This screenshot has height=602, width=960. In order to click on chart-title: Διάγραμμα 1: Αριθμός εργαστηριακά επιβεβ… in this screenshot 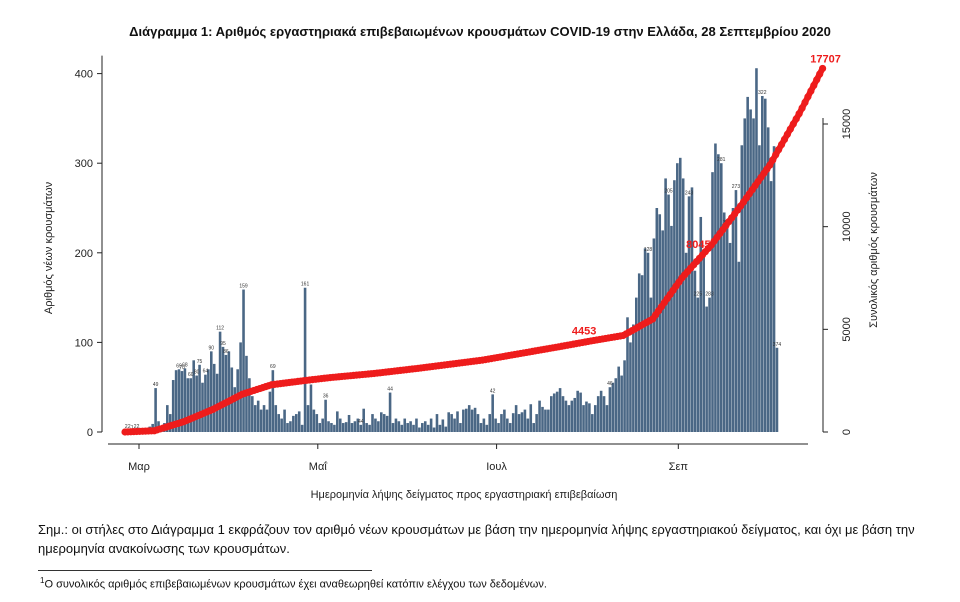, I will do `click(480, 31)`.